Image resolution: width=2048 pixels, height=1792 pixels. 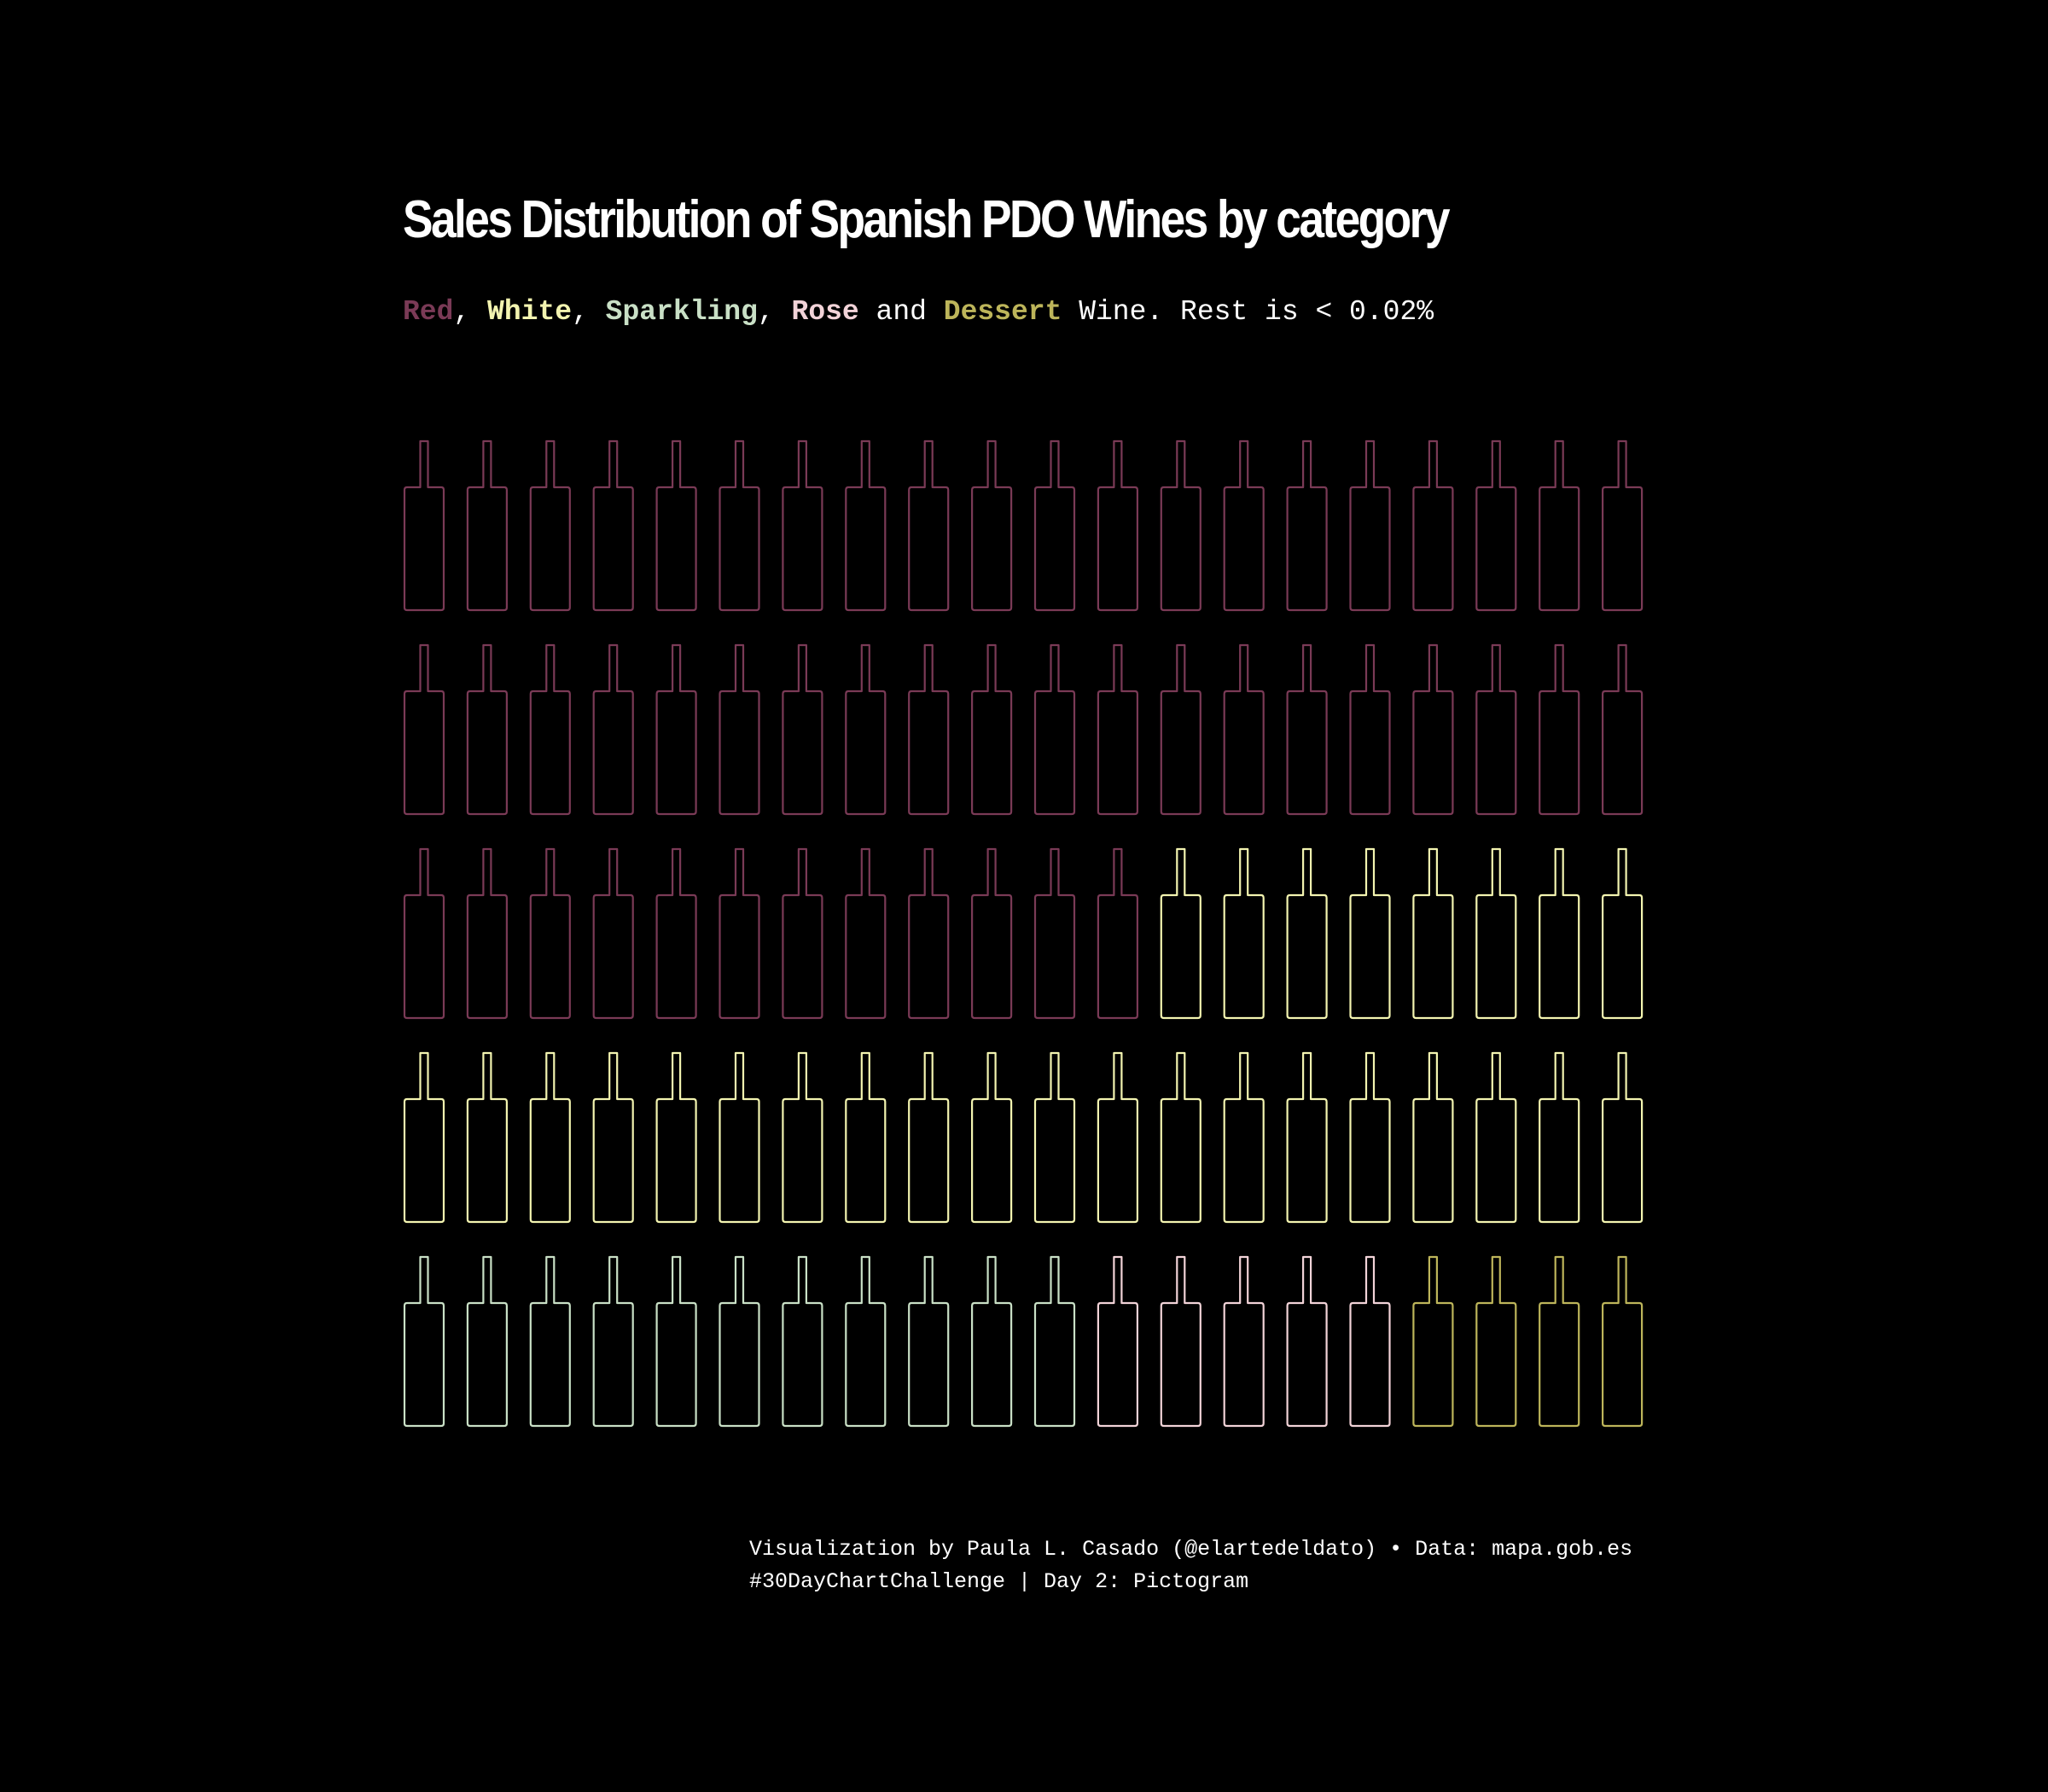 What do you see at coordinates (530, 312) in the screenshot?
I see `legend-white: White` at bounding box center [530, 312].